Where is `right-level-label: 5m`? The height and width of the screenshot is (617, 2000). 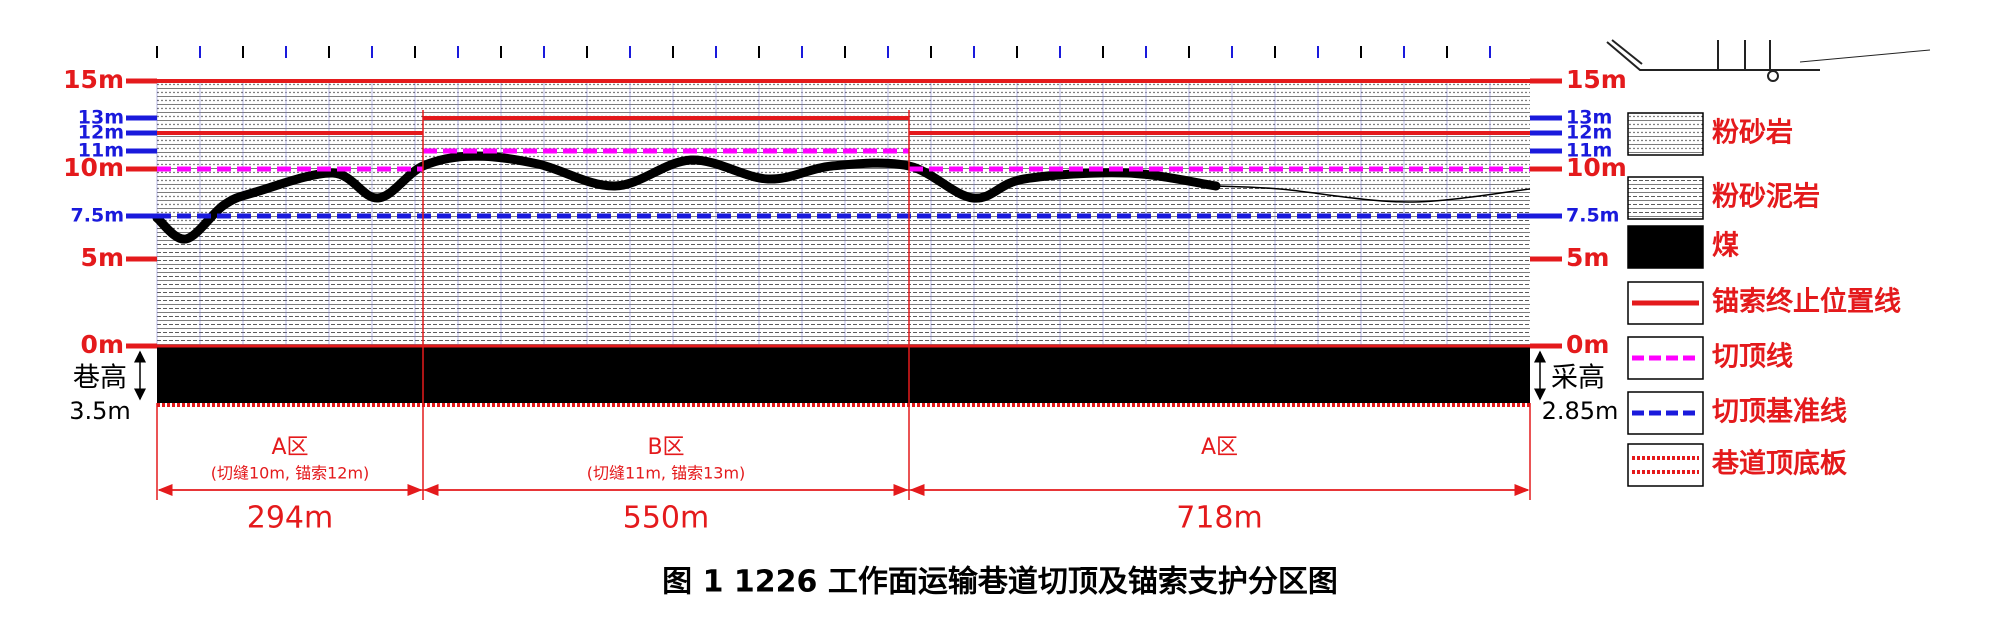 right-level-label: 5m is located at coordinates (1587, 257).